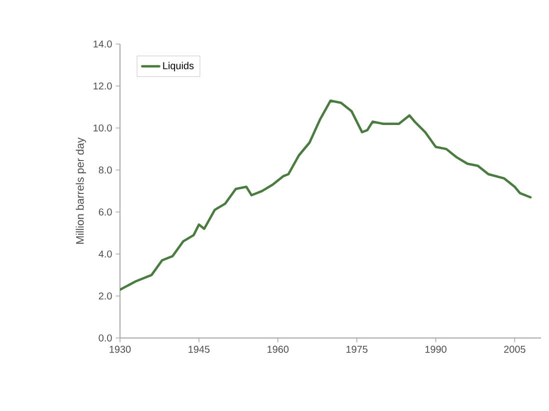  I want to click on y-tick-label: 6.0, so click(105, 212).